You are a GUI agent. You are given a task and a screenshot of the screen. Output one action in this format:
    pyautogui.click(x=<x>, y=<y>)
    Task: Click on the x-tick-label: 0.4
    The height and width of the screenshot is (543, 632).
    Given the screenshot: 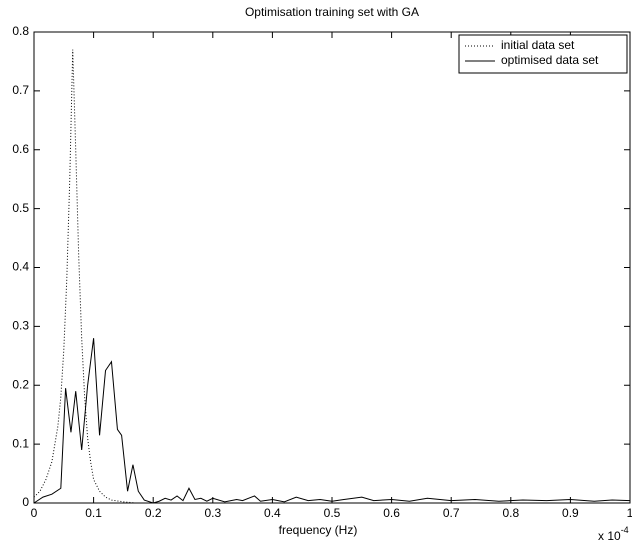 What is the action you would take?
    pyautogui.click(x=272, y=513)
    